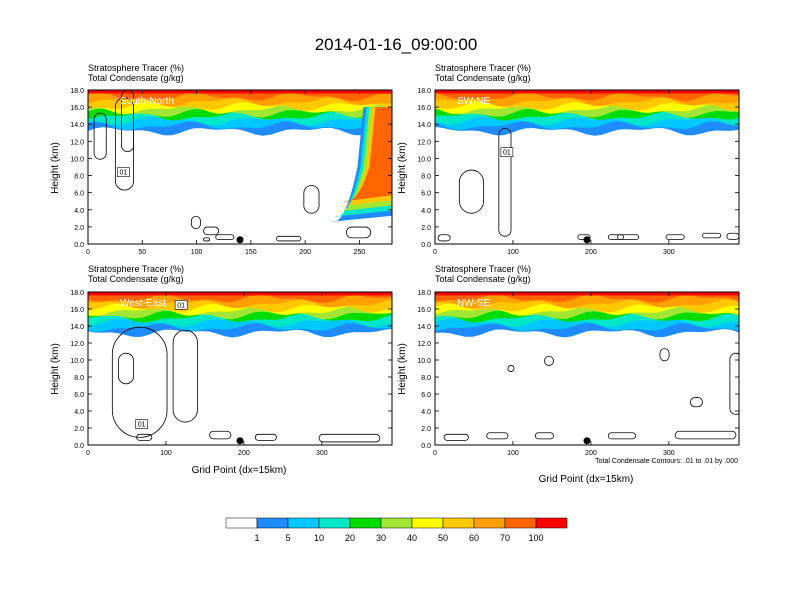 Image resolution: width=792 pixels, height=612 pixels. What do you see at coordinates (256, 538) in the screenshot?
I see `colorbar-label-1: 1` at bounding box center [256, 538].